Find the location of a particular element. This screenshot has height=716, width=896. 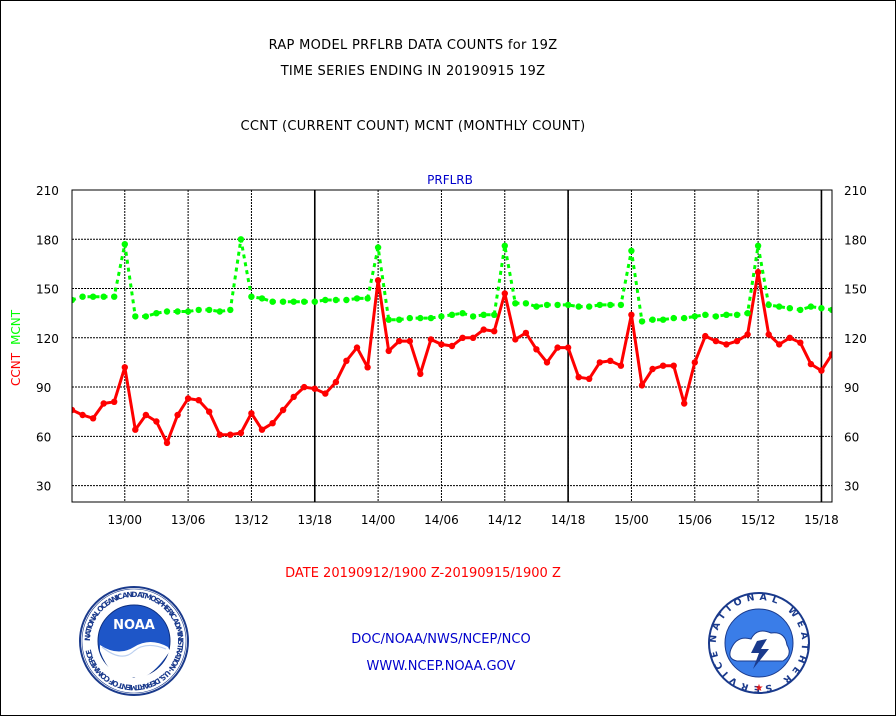

x-tick-label: 13/06 is located at coordinates (188, 520).